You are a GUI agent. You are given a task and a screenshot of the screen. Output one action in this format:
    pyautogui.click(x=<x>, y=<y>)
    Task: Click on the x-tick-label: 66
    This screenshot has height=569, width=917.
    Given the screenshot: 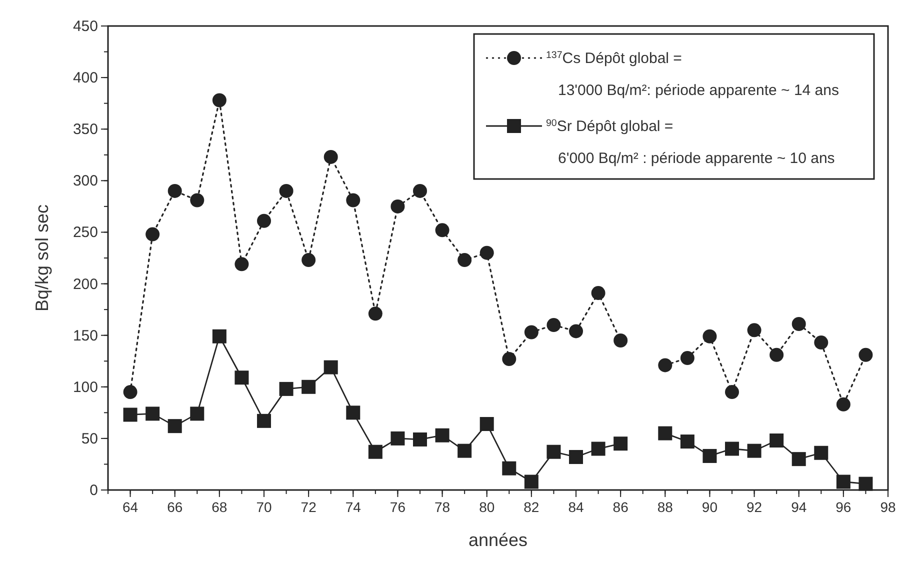 What is the action you would take?
    pyautogui.click(x=175, y=507)
    